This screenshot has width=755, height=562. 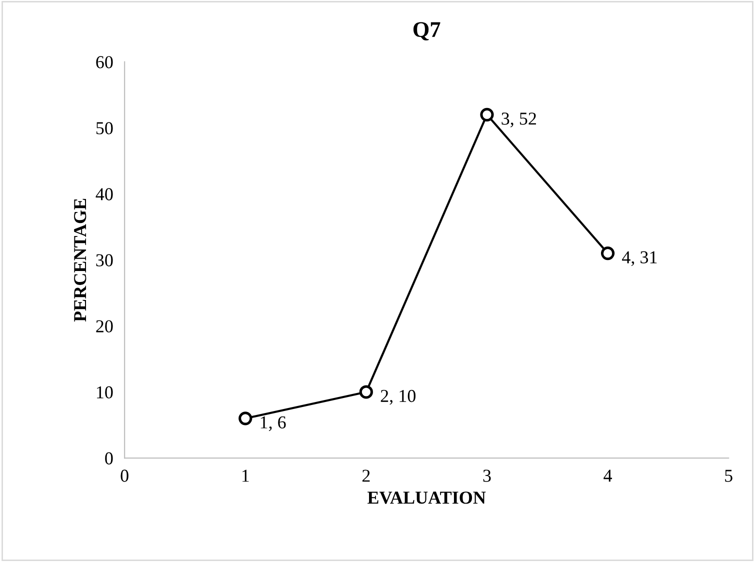 I want to click on x-tick-label: 5, so click(x=728, y=476).